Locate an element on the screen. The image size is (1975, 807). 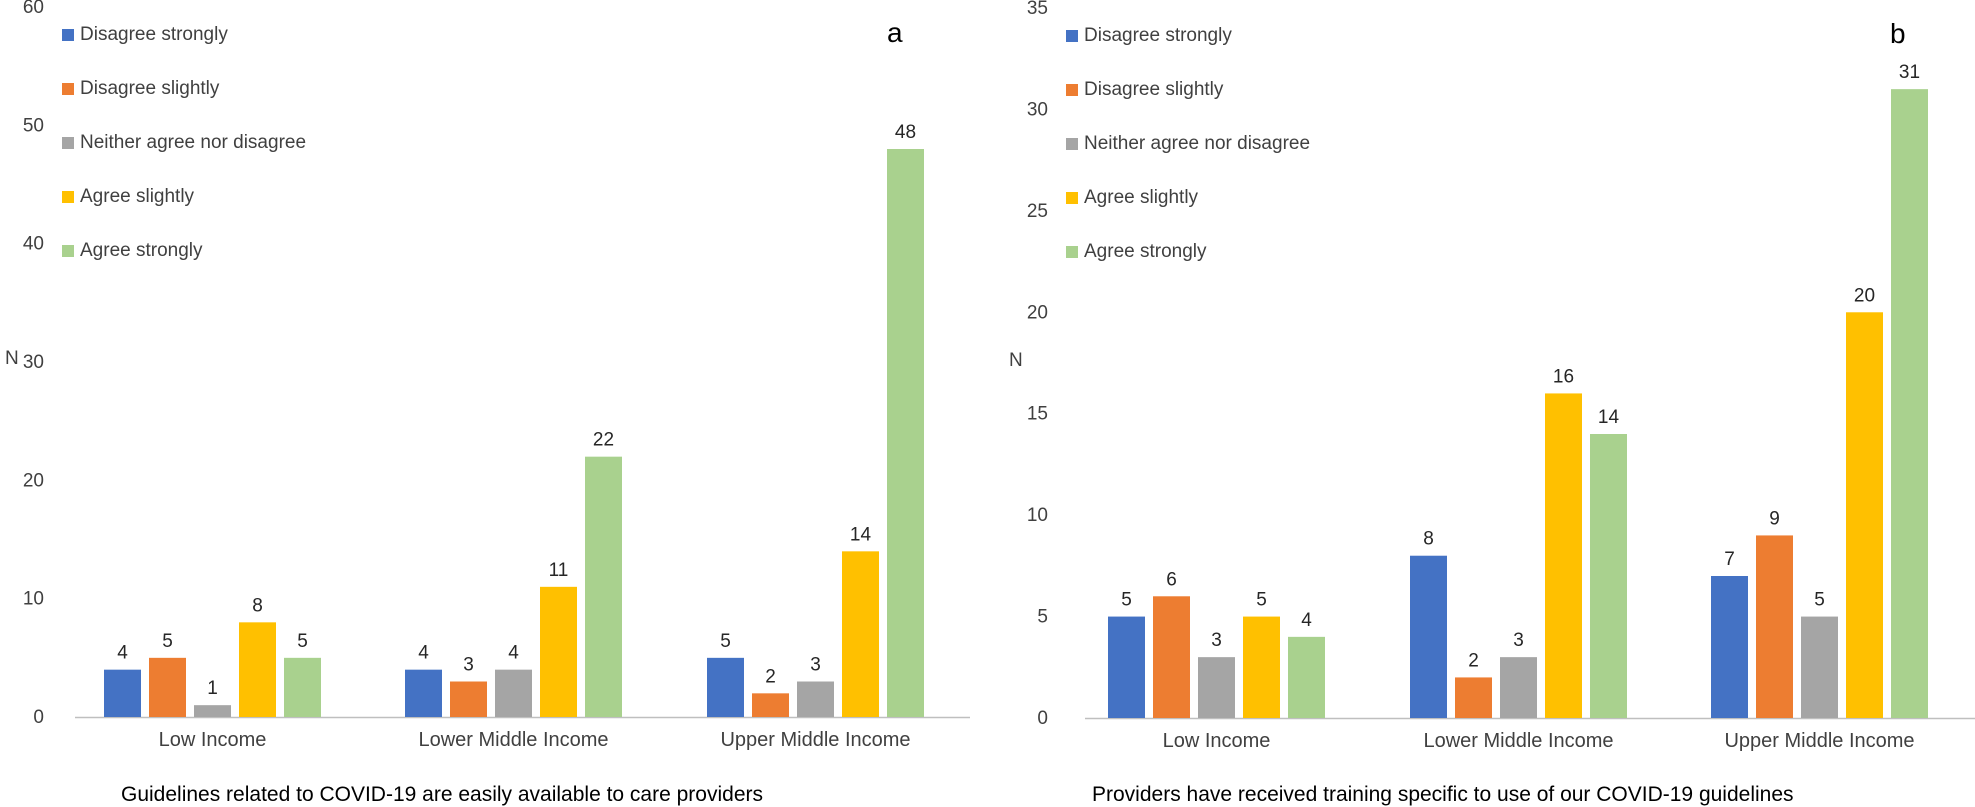
chart-b-y-tick-label: 25 is located at coordinates (1037, 211).